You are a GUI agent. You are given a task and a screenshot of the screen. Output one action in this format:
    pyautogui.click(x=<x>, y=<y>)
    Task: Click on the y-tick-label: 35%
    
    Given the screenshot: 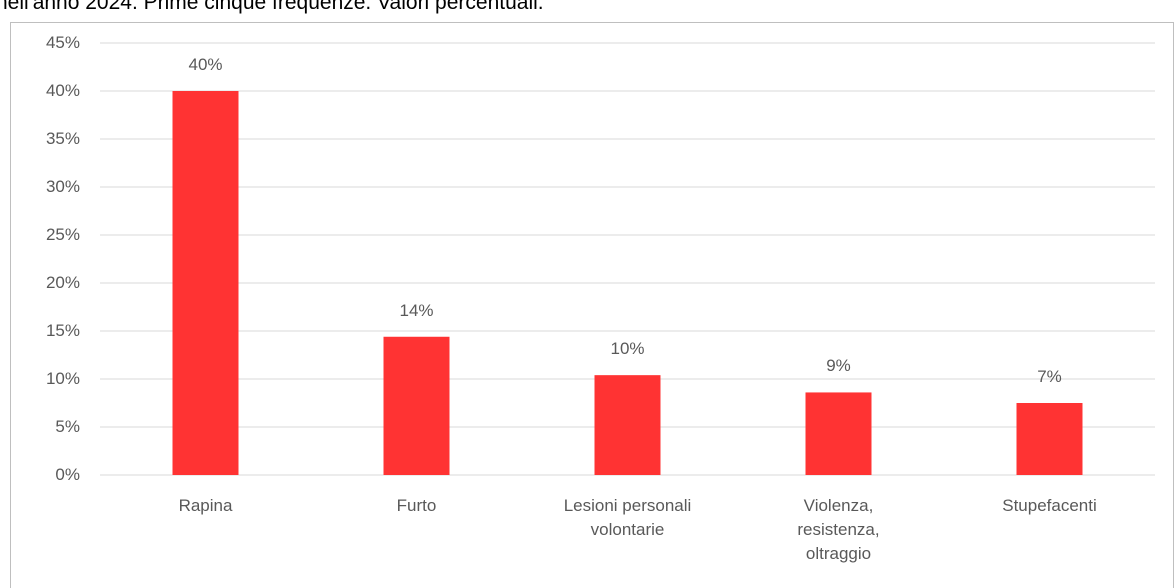 What is the action you would take?
    pyautogui.click(x=62, y=138)
    